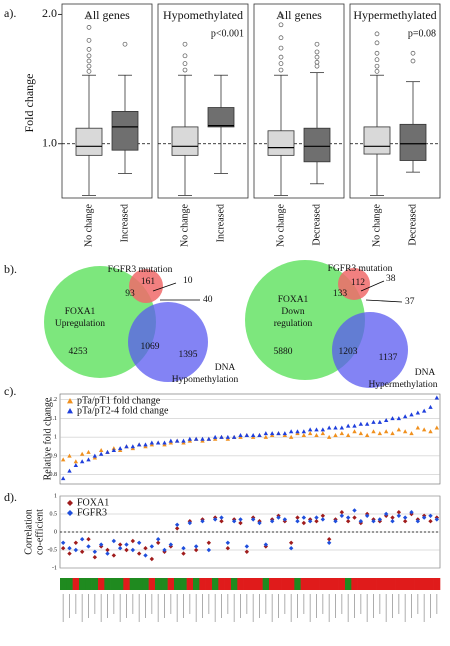  What do you see at coordinates (394, 15) in the screenshot?
I see `panel-title: Hypermethylated` at bounding box center [394, 15].